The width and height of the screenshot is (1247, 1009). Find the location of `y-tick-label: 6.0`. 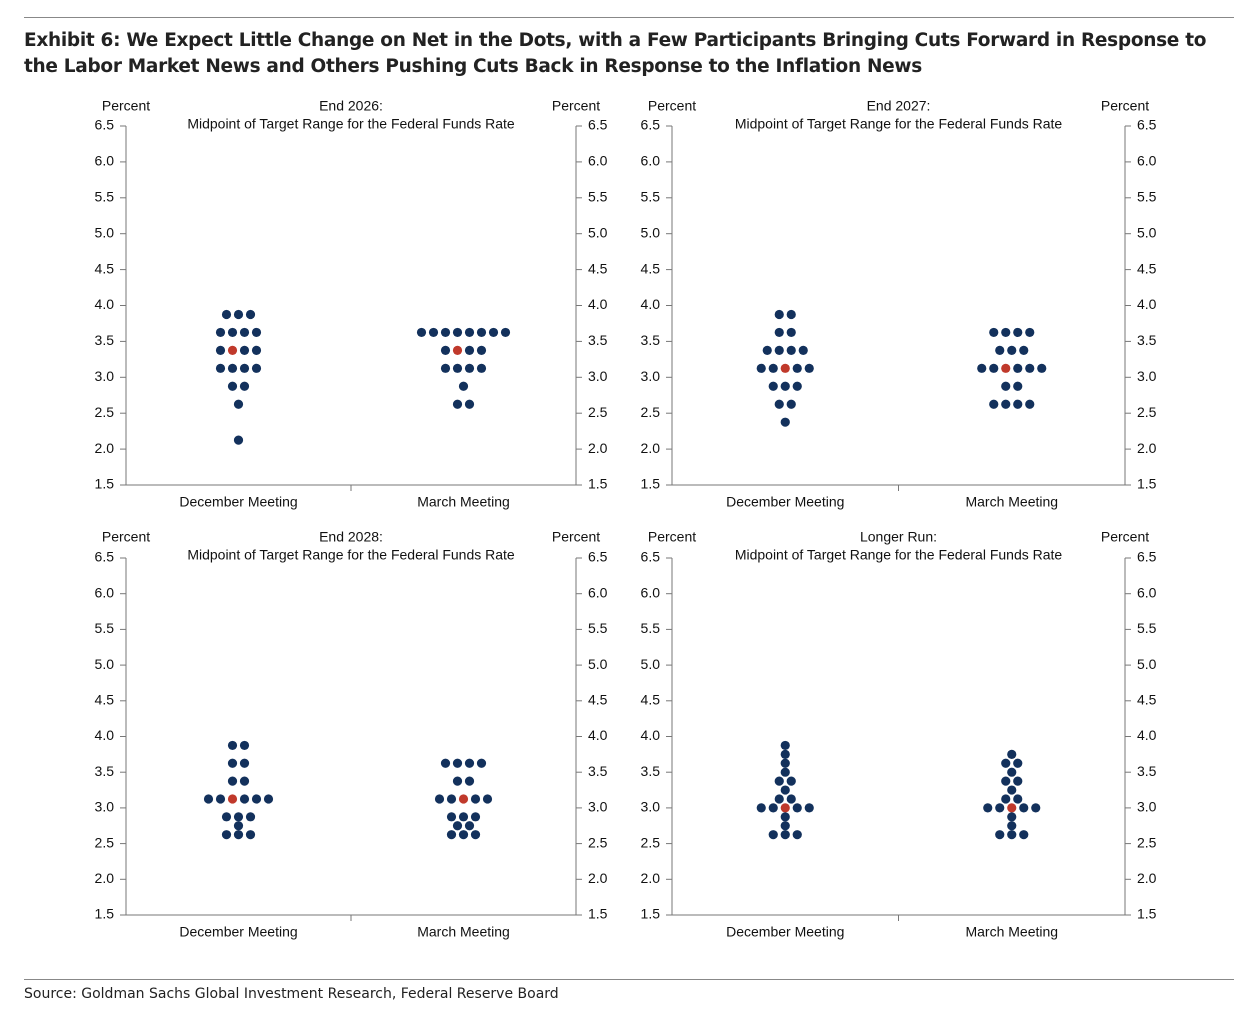

y-tick-label: 6.0 is located at coordinates (651, 592).